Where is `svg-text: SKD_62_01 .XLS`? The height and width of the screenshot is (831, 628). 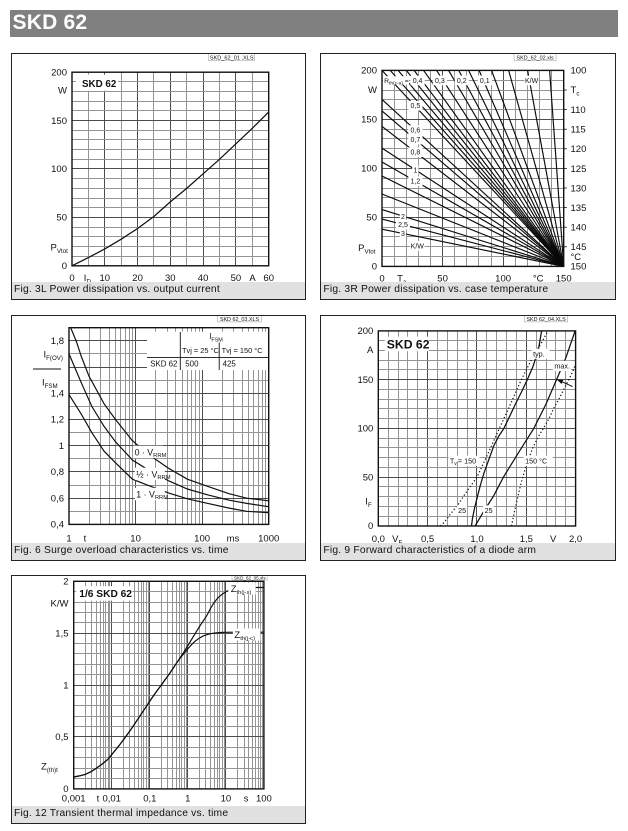 svg-text: SKD_62_01 .XLS is located at coordinates (232, 59).